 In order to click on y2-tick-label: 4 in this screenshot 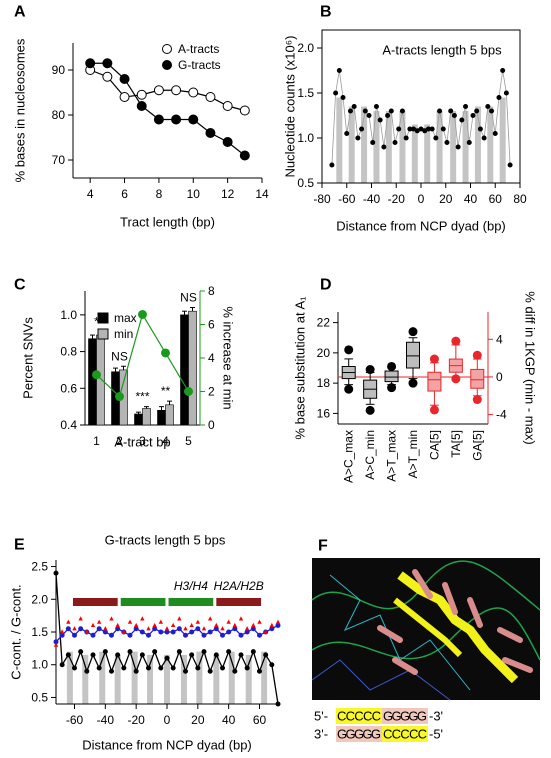, I will do `click(211, 358)`.